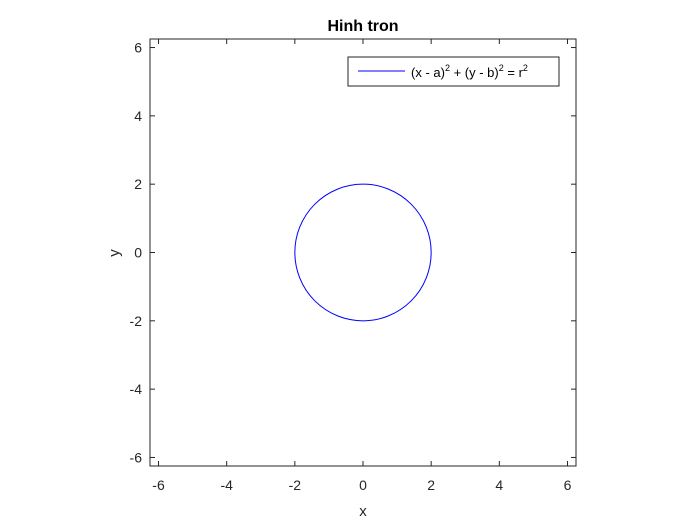 The height and width of the screenshot is (525, 700). Describe the element at coordinates (568, 485) in the screenshot. I see `x-tick-label: 6` at that location.